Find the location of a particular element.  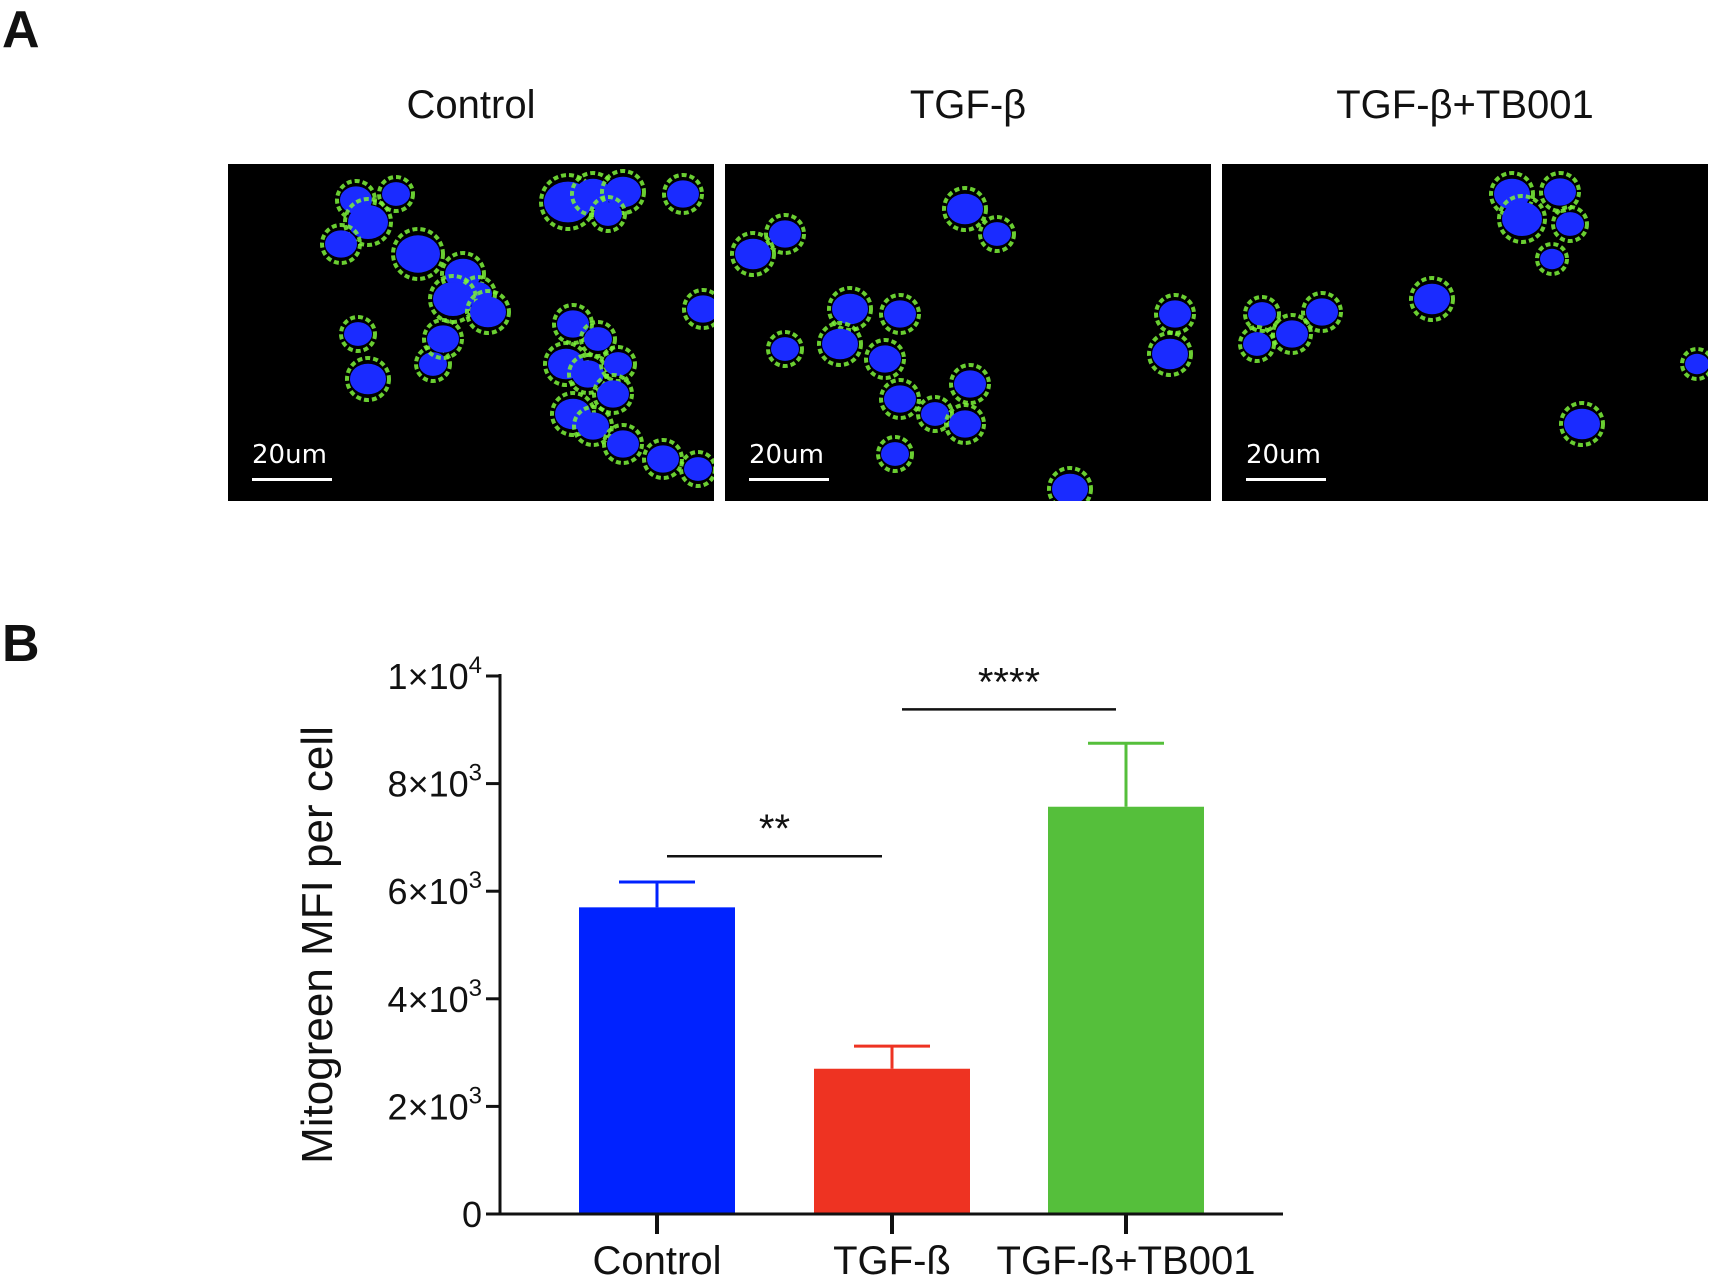

cells-image-control is located at coordinates (517, 328).